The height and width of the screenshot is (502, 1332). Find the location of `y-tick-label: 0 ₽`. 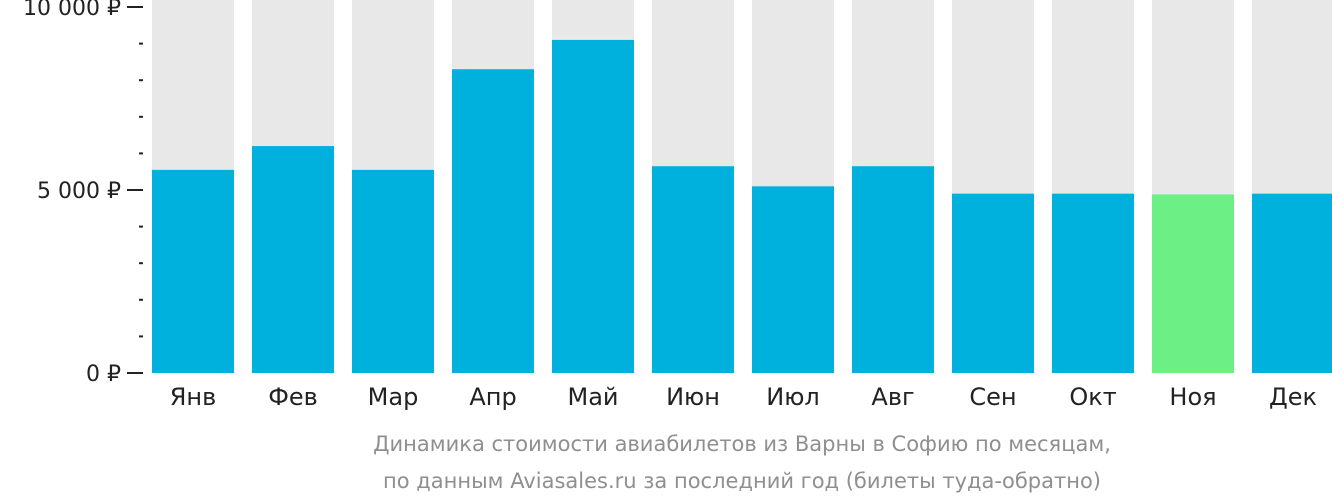

y-tick-label: 0 ₽ is located at coordinates (103, 374).